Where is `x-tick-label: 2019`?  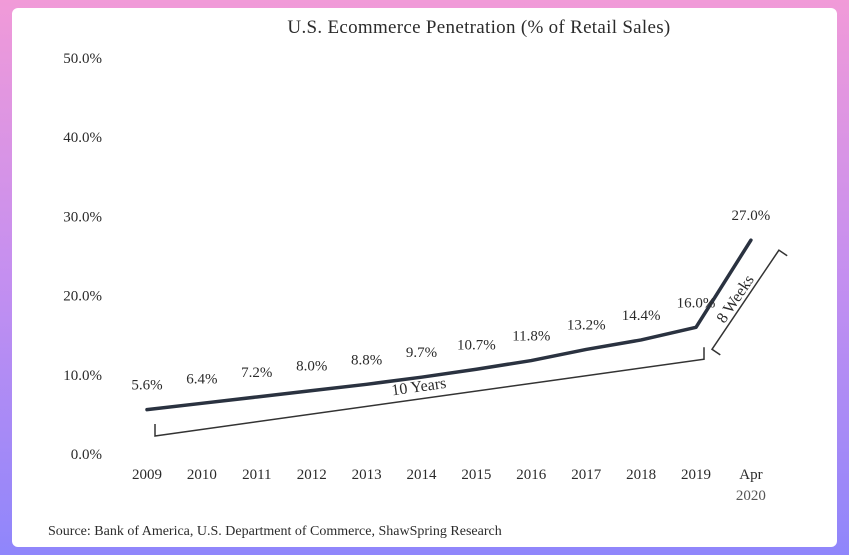 x-tick-label: 2019 is located at coordinates (696, 475).